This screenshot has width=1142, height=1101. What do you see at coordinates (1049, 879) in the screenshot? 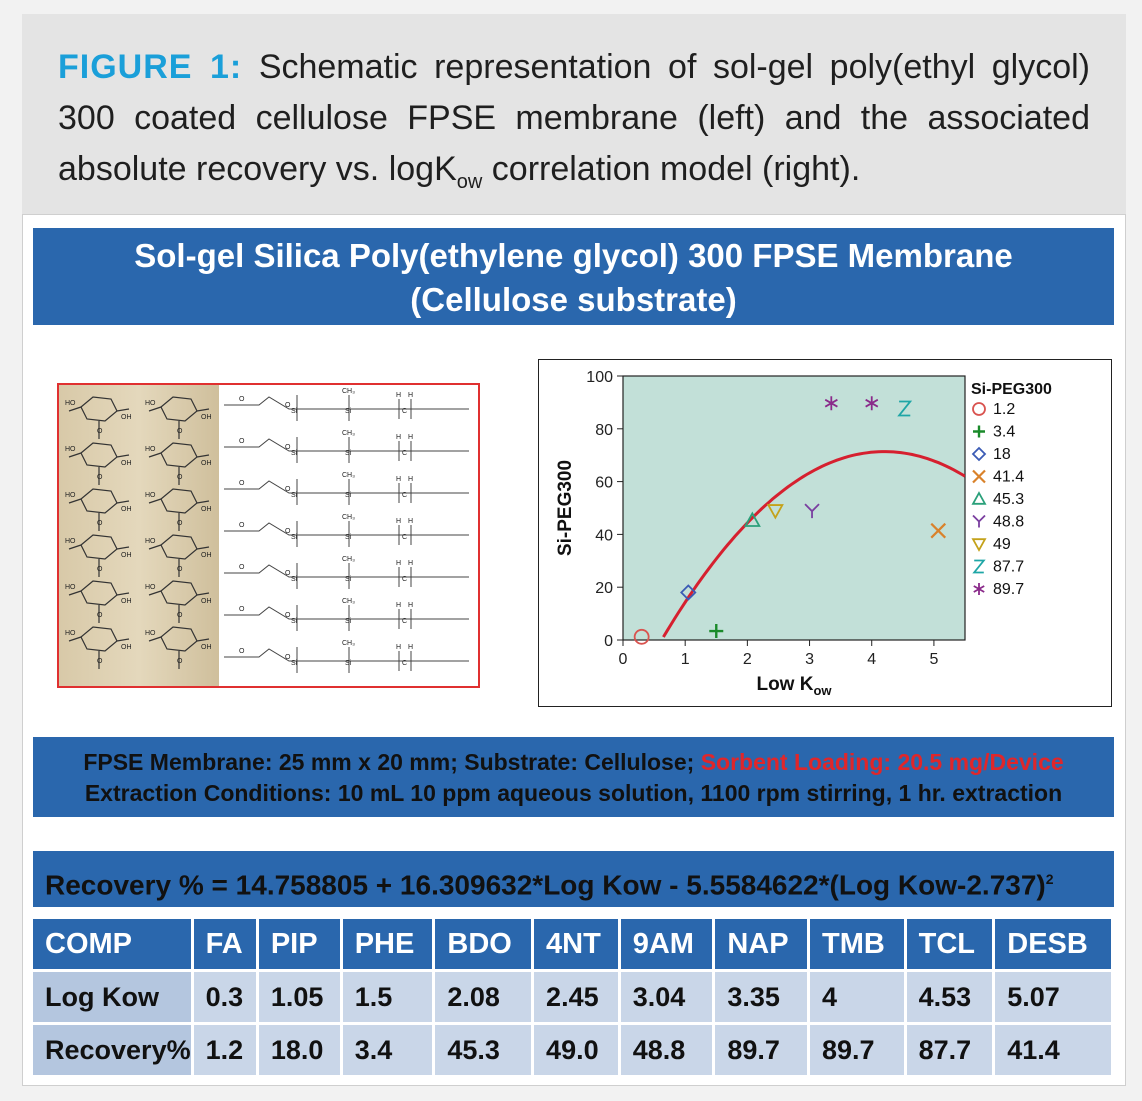
I see `equation-superscript: 2` at bounding box center [1049, 879].